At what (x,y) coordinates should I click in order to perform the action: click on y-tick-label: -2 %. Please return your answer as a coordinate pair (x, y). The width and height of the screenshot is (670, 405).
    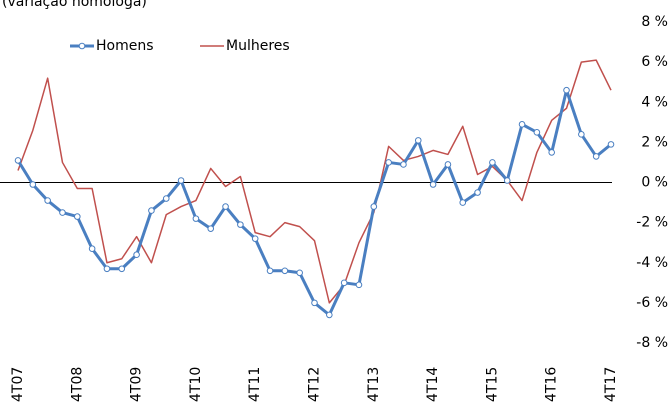
    Looking at the image, I should click on (652, 223).